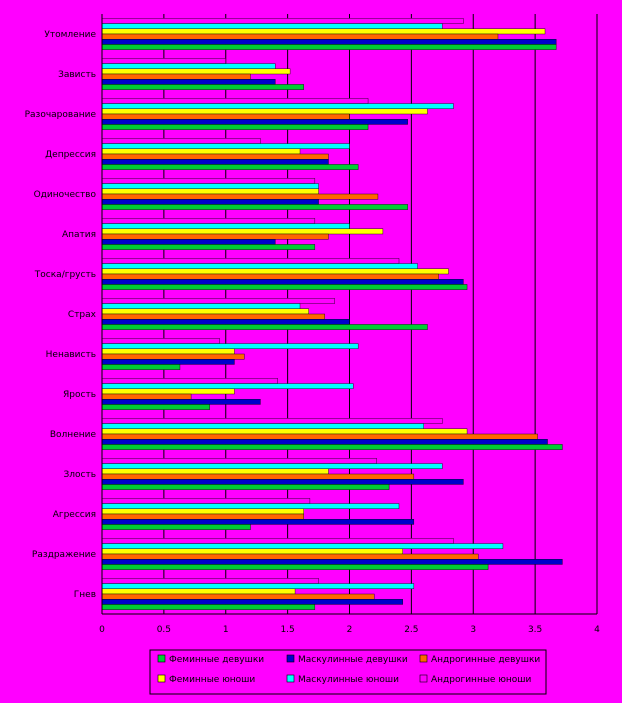  Describe the element at coordinates (79, 475) in the screenshot. I see `category-label: Злость` at that location.